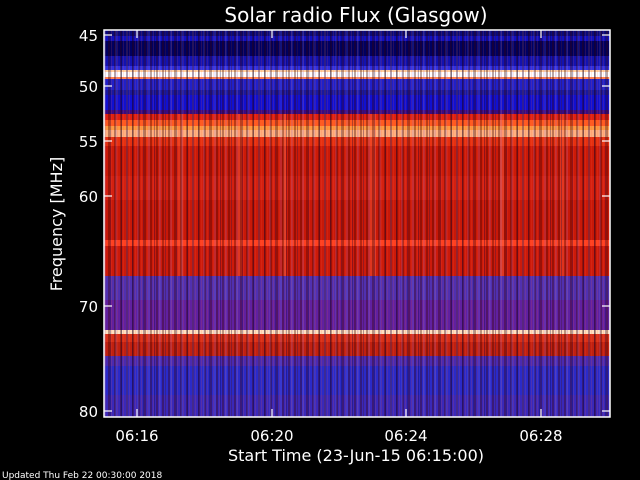 Image resolution: width=640 pixels, height=480 pixels. I want to click on x-axis-title: Start Time (23-Jun-15 06:15:00), so click(356, 455).